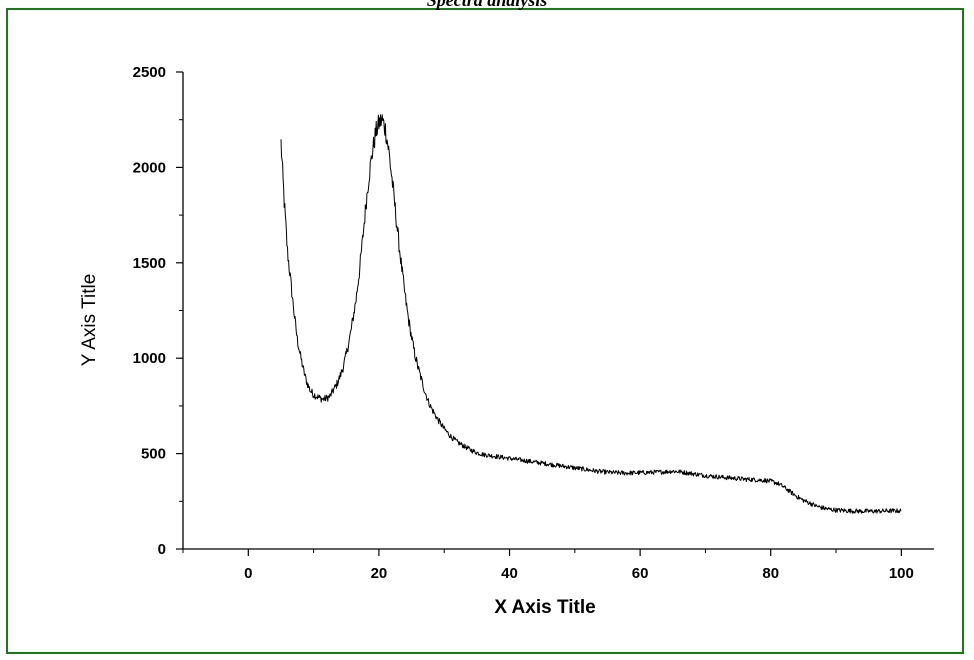 Image resolution: width=974 pixels, height=660 pixels. I want to click on y-axis-title: Y Axis Title, so click(89, 320).